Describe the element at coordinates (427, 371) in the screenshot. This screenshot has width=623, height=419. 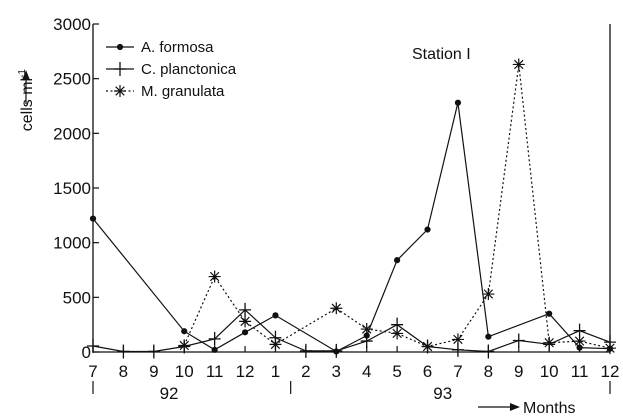
I see `x-tick-label: 6` at that location.